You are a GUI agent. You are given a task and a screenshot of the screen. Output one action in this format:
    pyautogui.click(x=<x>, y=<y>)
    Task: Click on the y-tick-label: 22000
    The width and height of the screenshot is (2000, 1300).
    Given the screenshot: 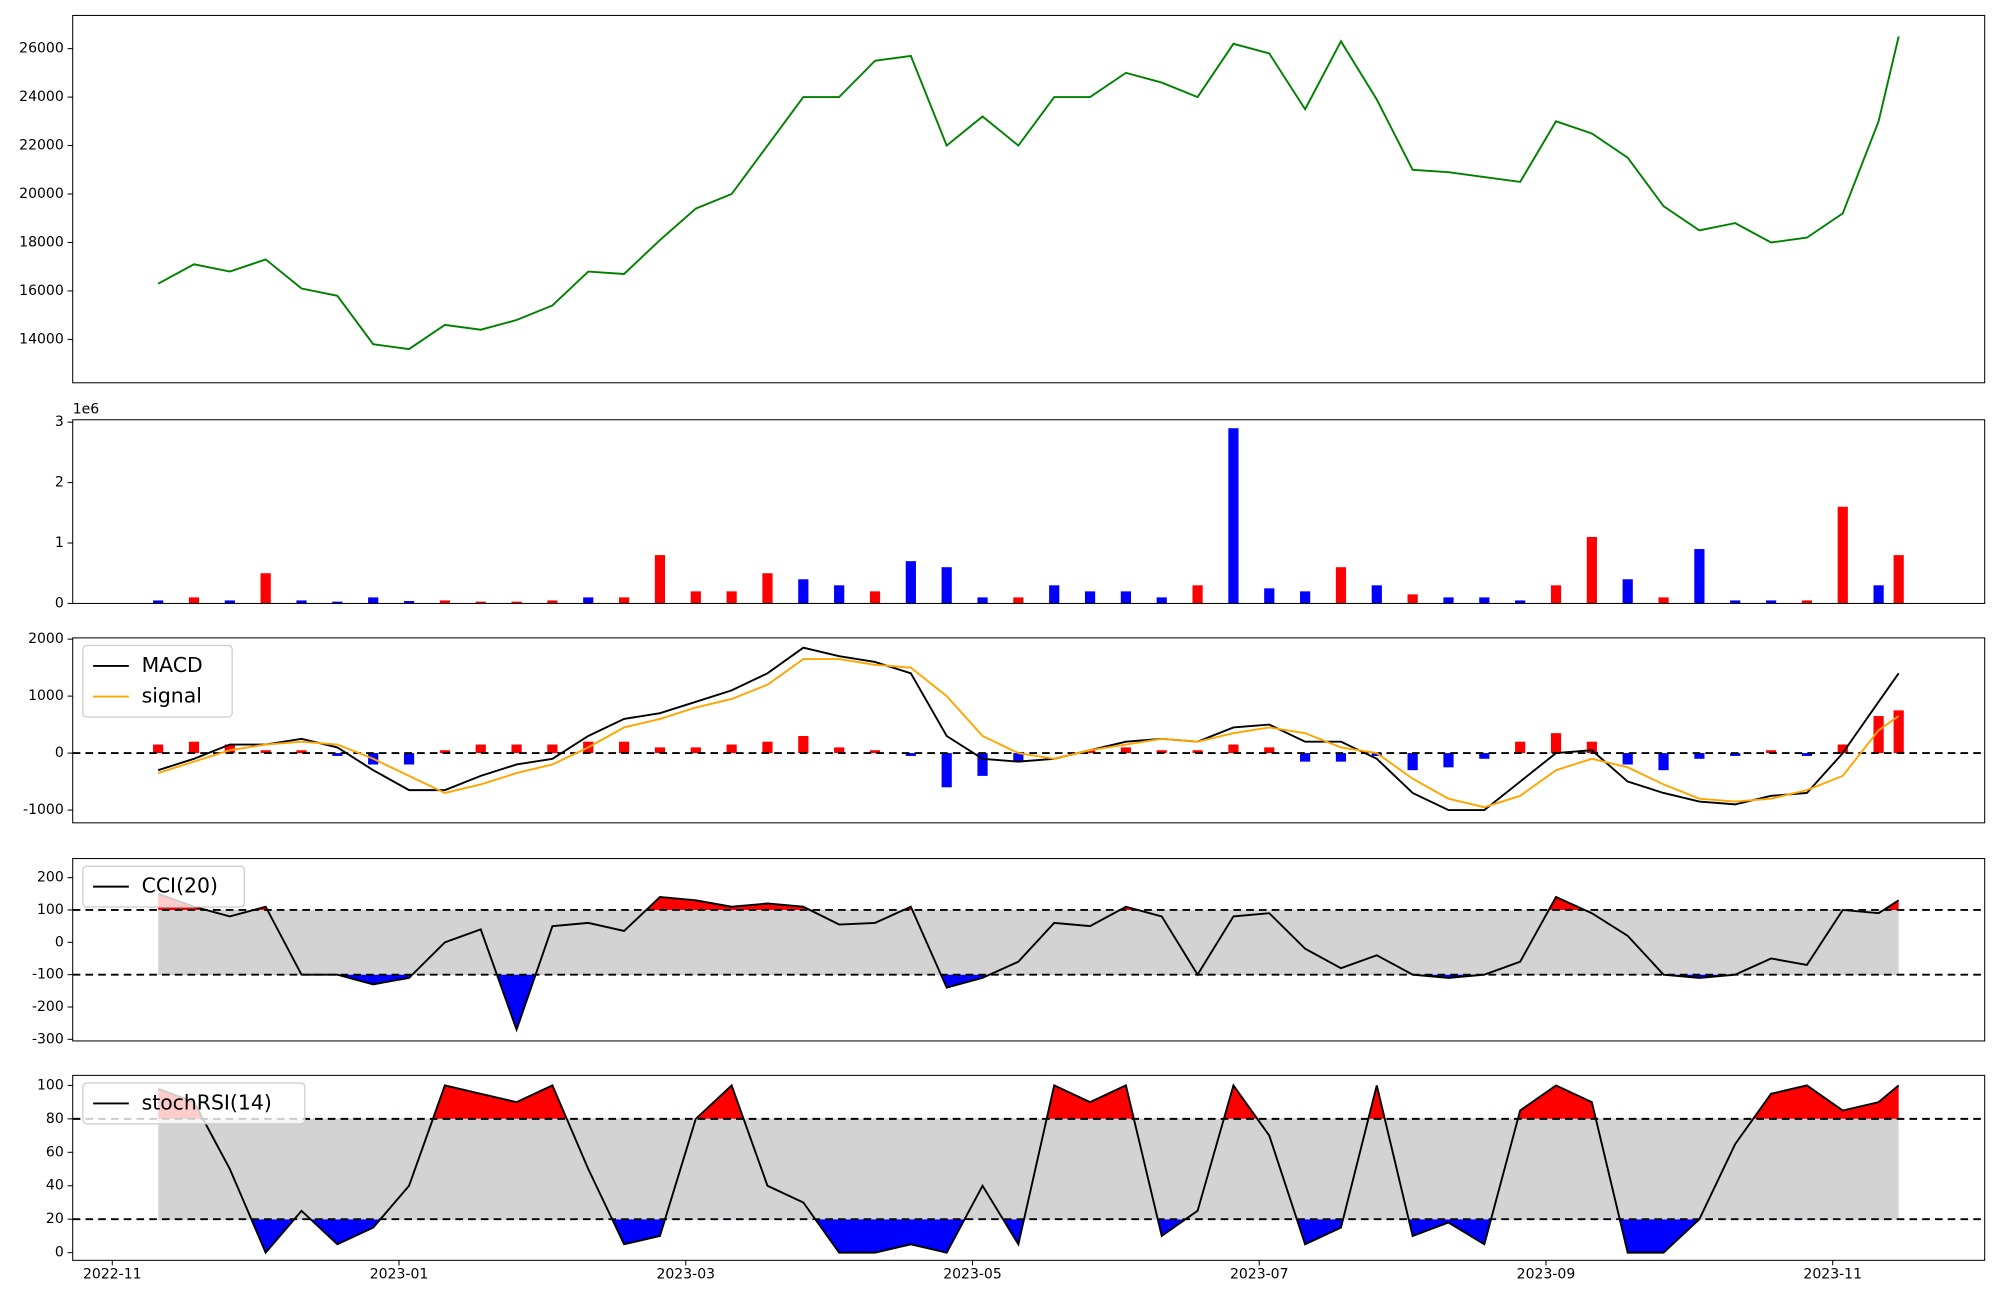 What is the action you would take?
    pyautogui.click(x=41, y=146)
    